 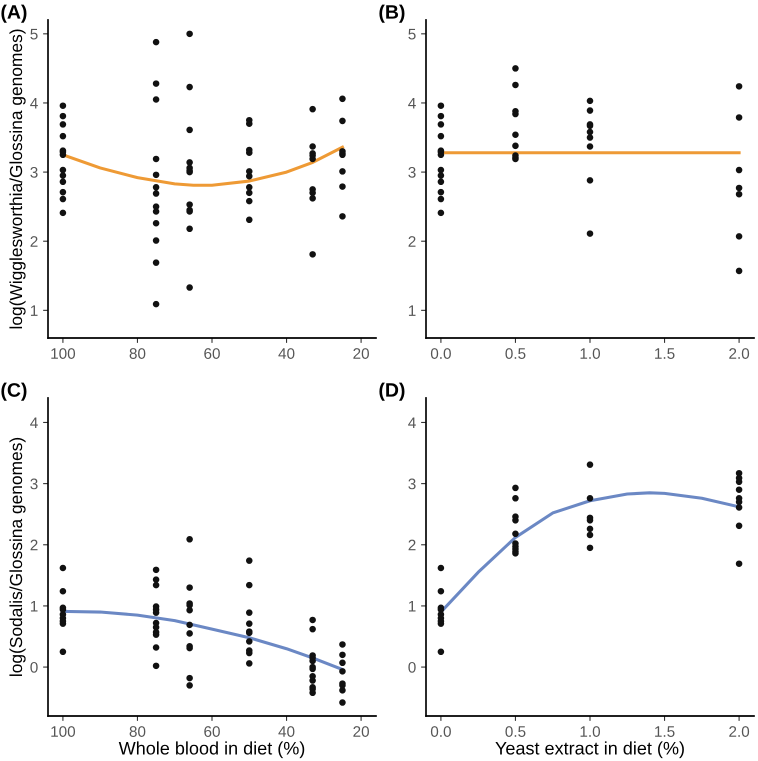 What do you see at coordinates (17, 557) in the screenshot?
I see `y-axis-title: log(Sodalis/Glossina genomes)` at bounding box center [17, 557].